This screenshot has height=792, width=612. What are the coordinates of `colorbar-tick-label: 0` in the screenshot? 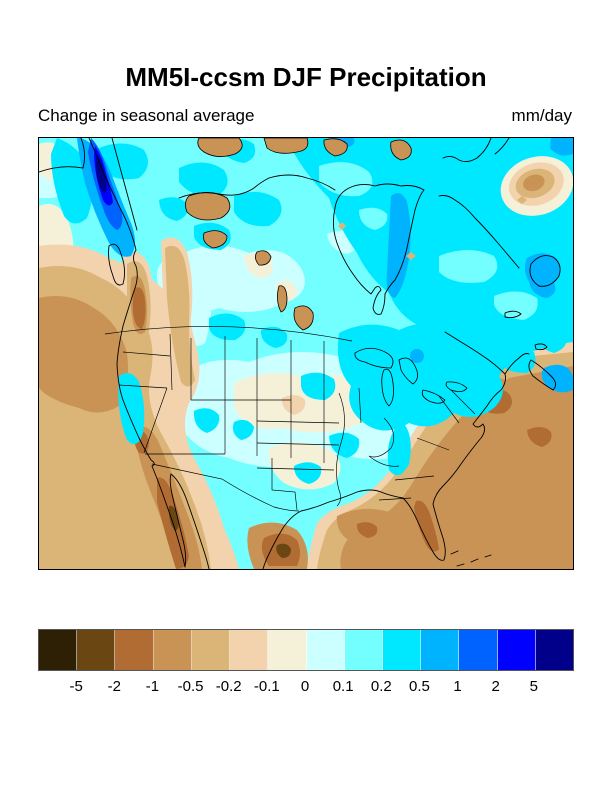 It's located at (305, 686).